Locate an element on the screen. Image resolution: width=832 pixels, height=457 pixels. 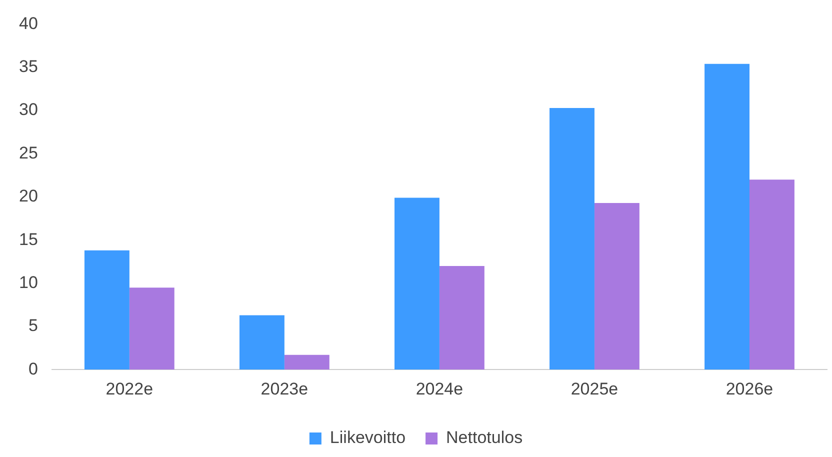
y-tick-label: 30 is located at coordinates (28, 110).